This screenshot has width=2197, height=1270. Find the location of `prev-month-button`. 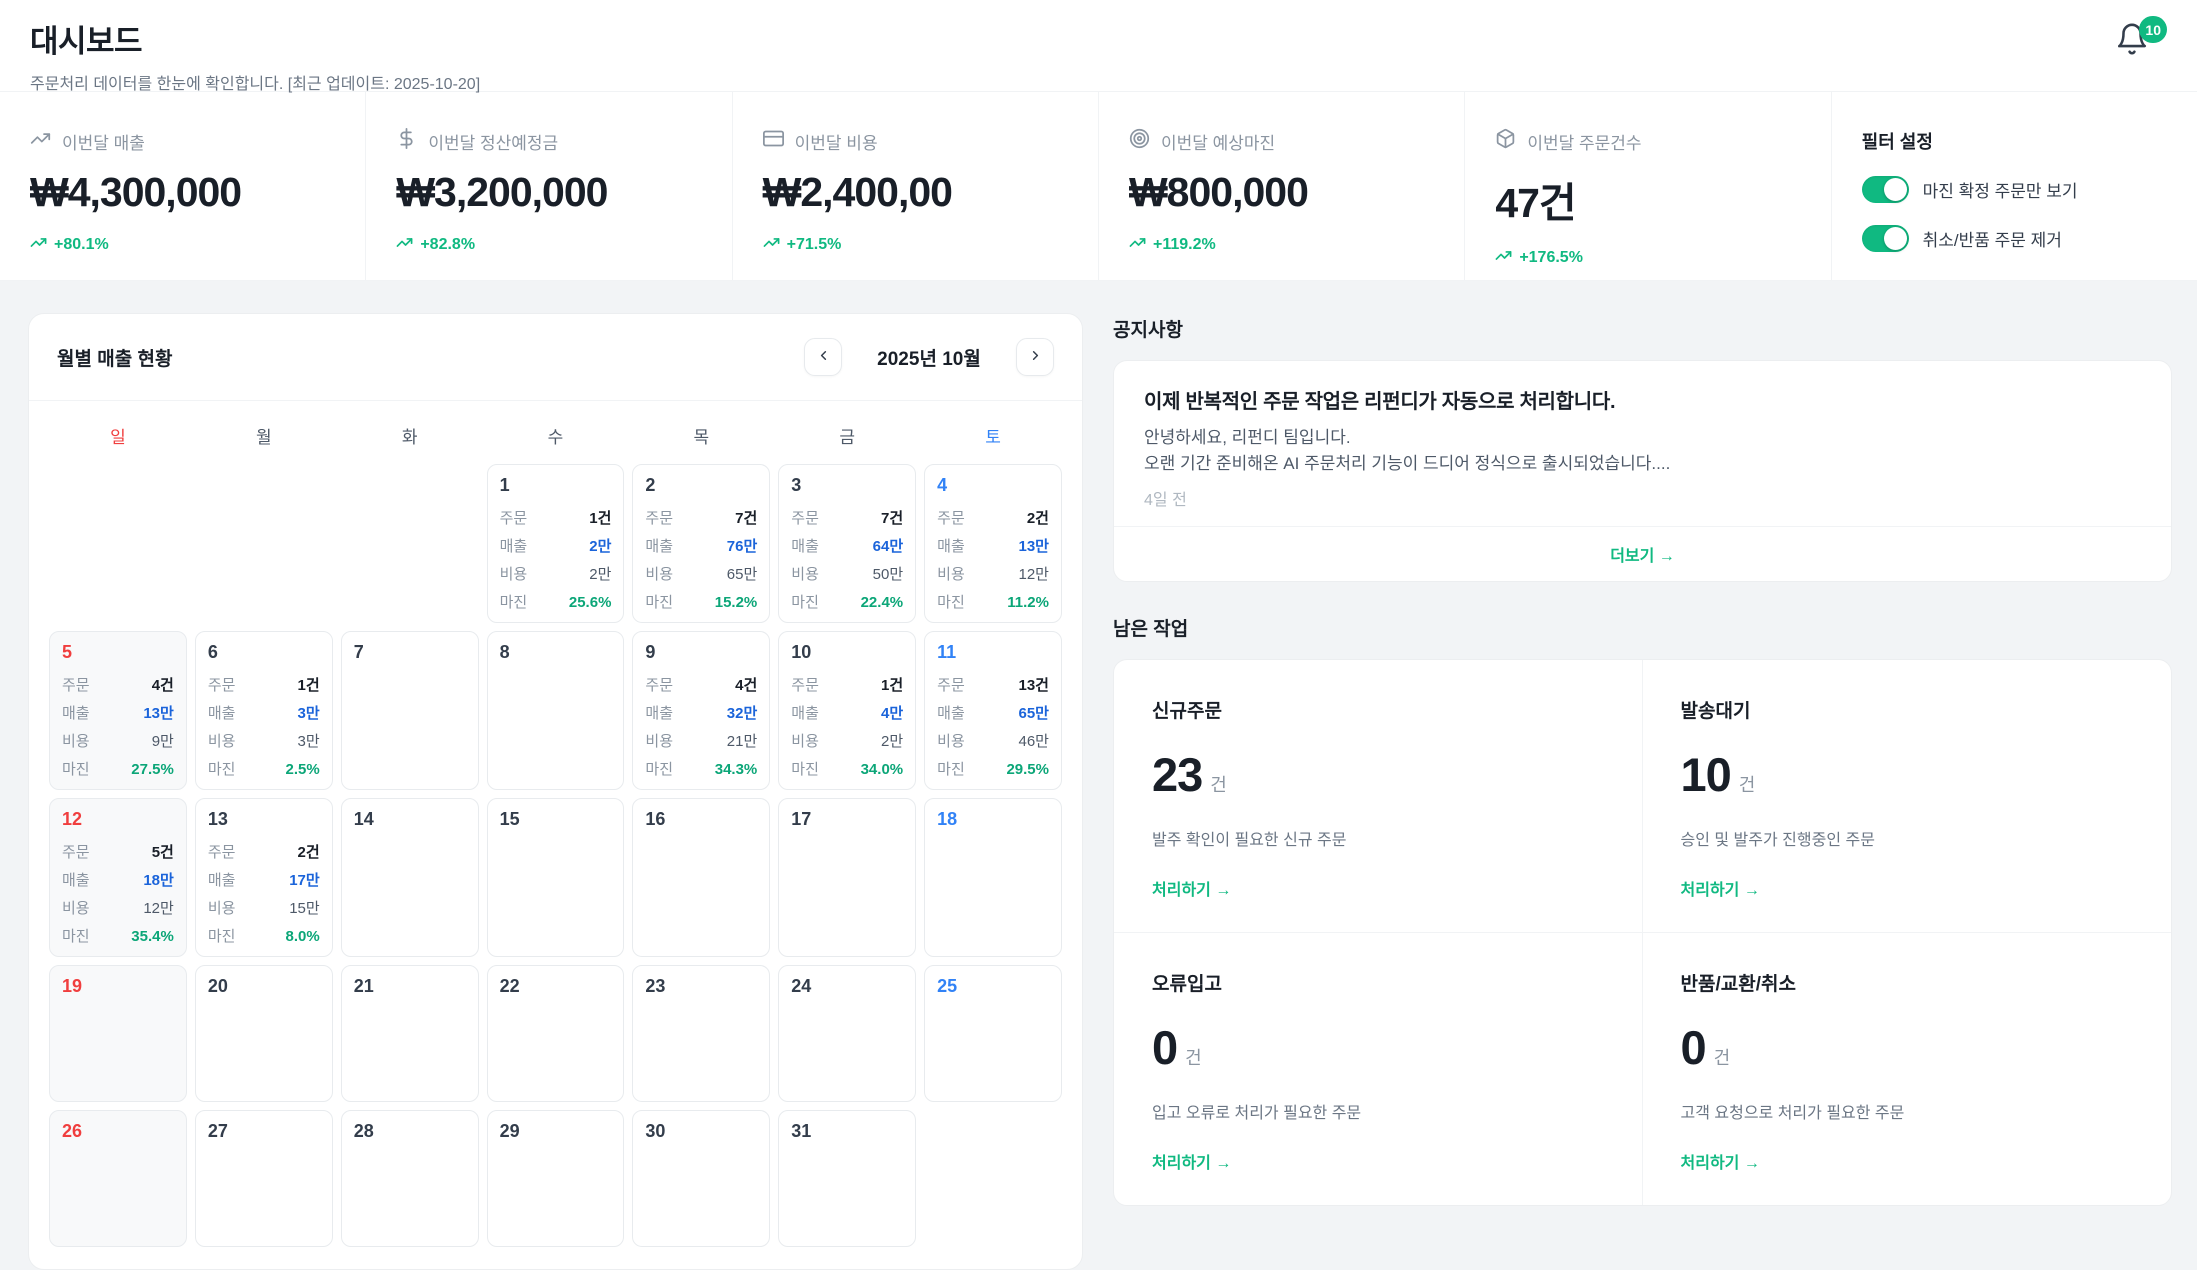

prev-month-button is located at coordinates (823, 357).